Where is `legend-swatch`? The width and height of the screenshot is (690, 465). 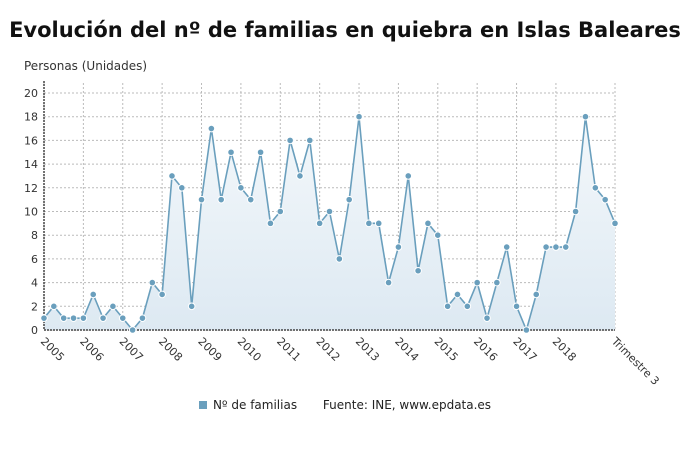 legend-swatch is located at coordinates (202, 405).